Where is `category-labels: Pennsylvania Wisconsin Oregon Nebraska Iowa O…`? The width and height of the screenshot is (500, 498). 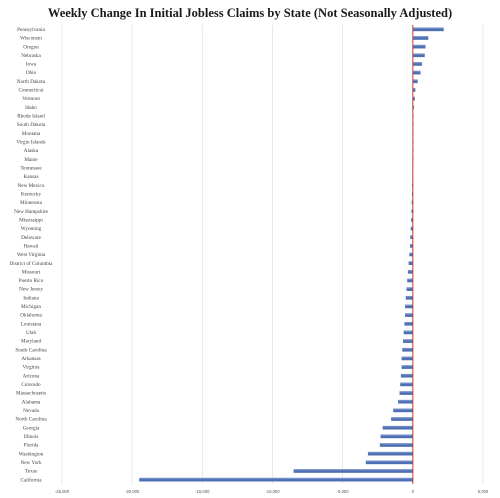
category-labels: Pennsylvania Wisconsin Oregon Nebraska Iowa O… is located at coordinates (32, 255).